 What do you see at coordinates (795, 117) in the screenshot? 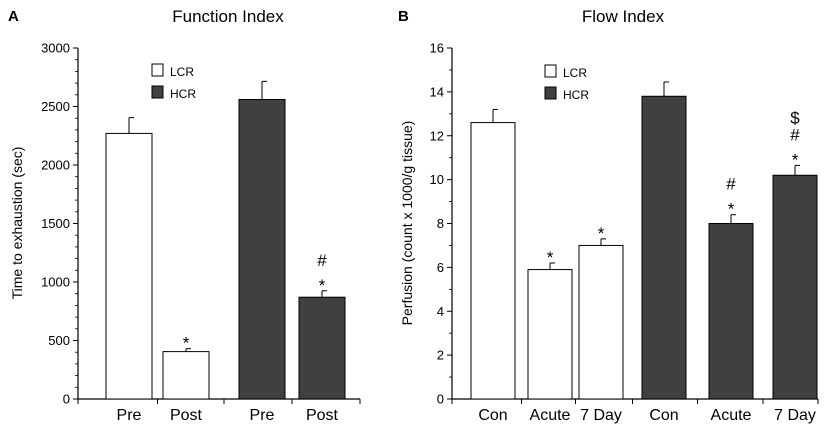
I see `panel-b-significance-marker: $` at bounding box center [795, 117].